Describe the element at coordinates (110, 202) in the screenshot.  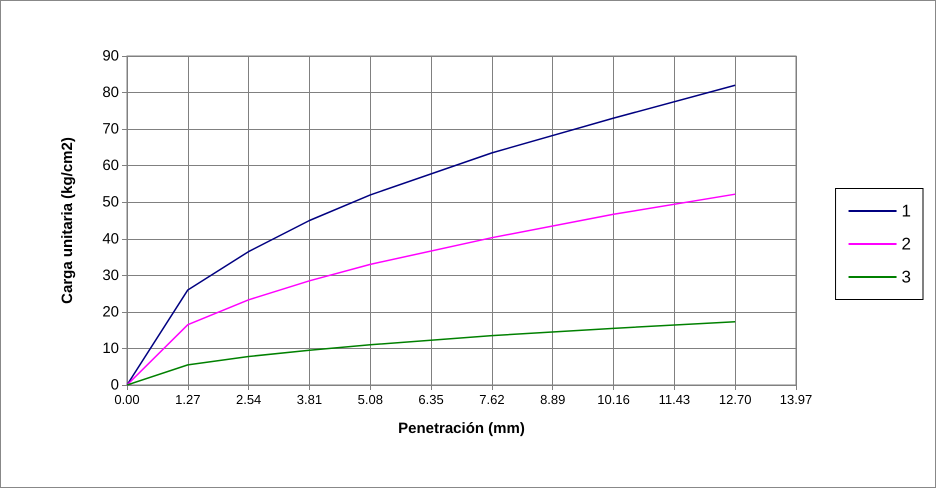
I see `y-tick-label: 50` at that location.